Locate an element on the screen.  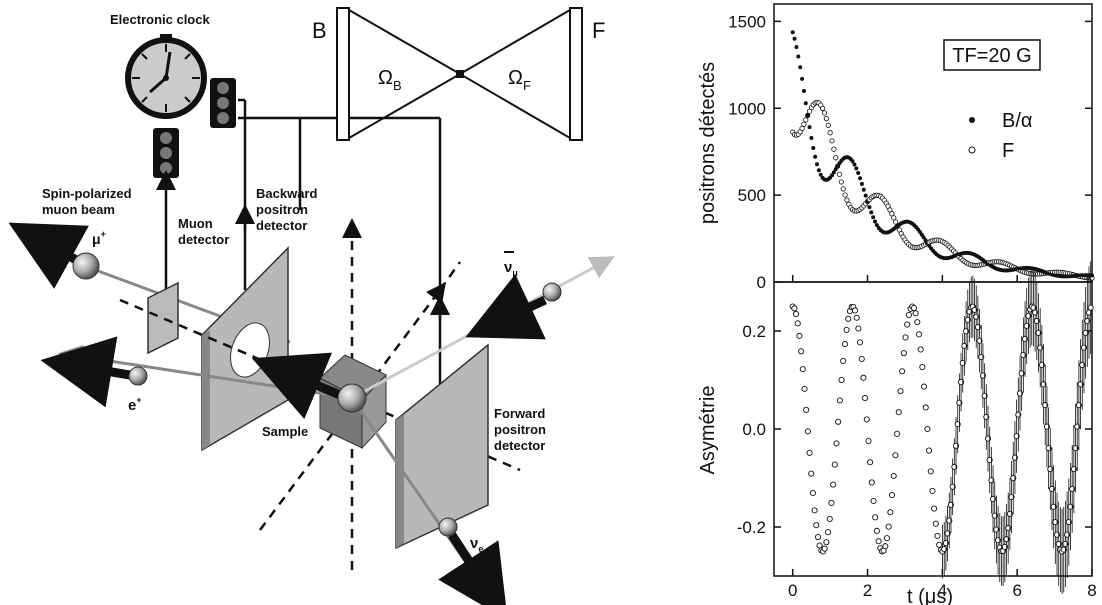
legend-label-f: F is located at coordinates (1008, 151).